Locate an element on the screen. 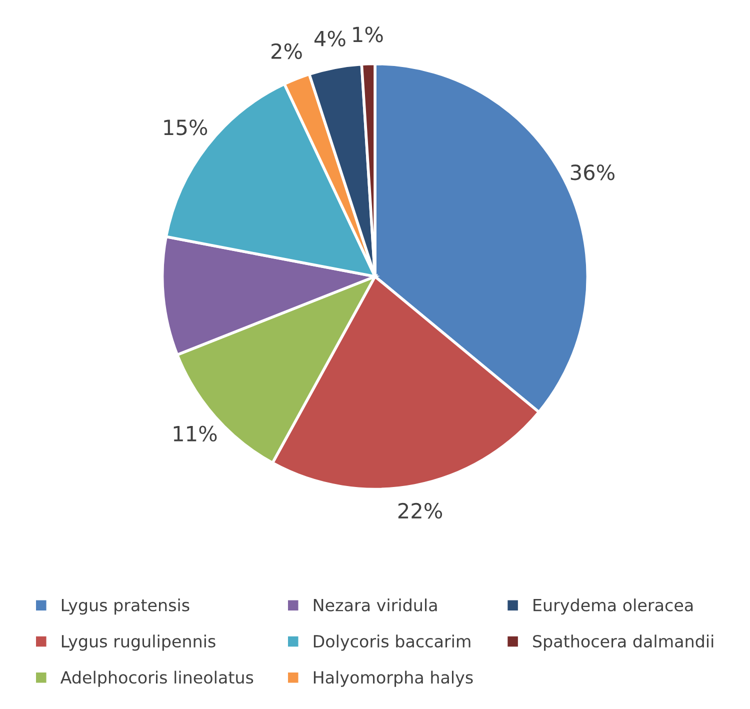 This screenshot has height=709, width=750. legend-label: Eurydema oleracea is located at coordinates (613, 606).